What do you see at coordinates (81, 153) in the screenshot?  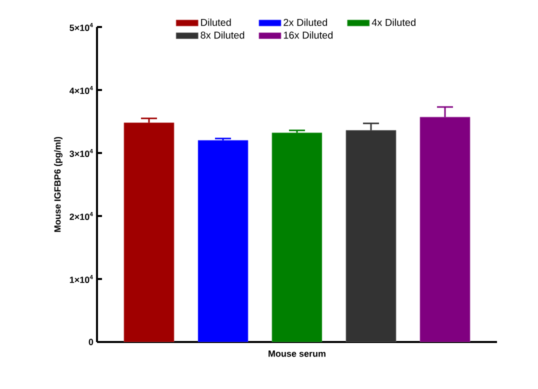 I see `y-tick-label: 3×10$^{4}$` at bounding box center [81, 153].